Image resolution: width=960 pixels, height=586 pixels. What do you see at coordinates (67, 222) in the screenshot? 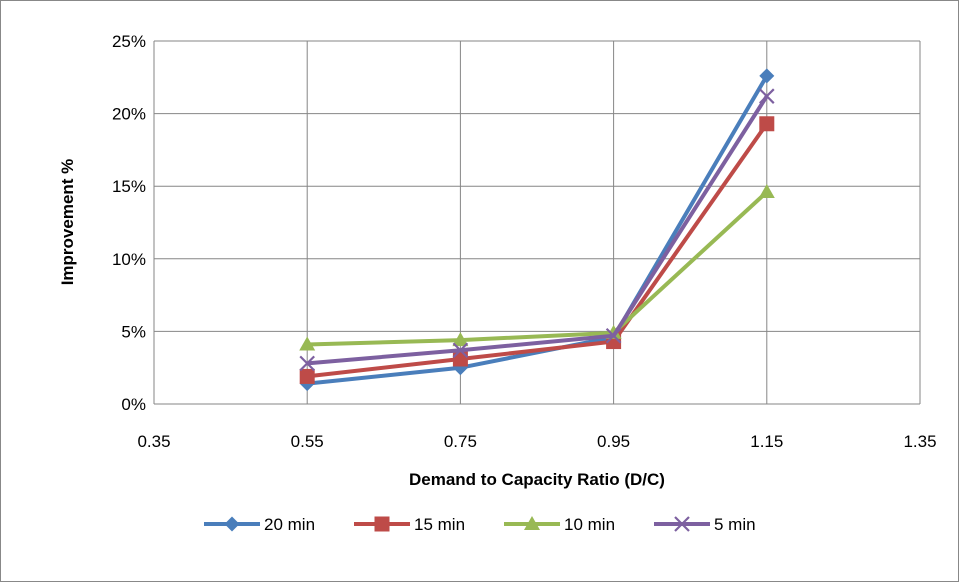
I see `y-axis-title: Improvement %` at bounding box center [67, 222].